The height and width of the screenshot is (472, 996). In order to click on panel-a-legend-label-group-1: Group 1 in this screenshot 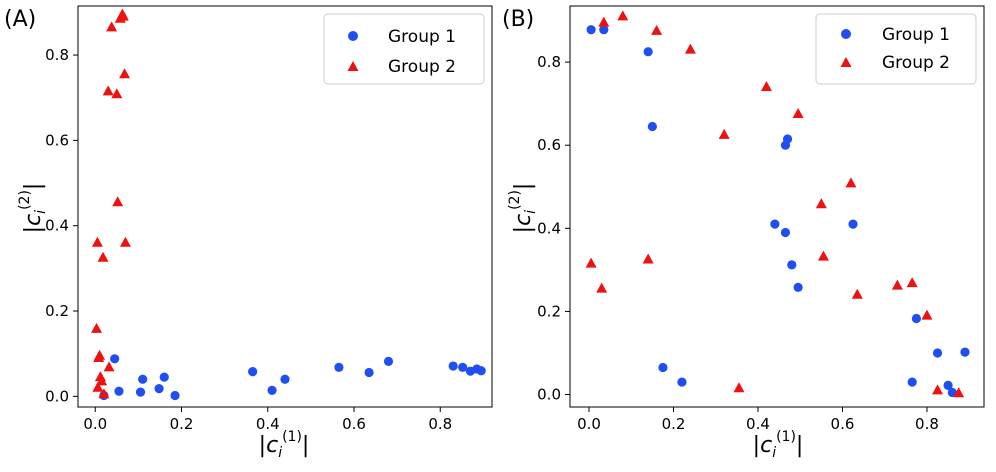, I will do `click(422, 37)`.